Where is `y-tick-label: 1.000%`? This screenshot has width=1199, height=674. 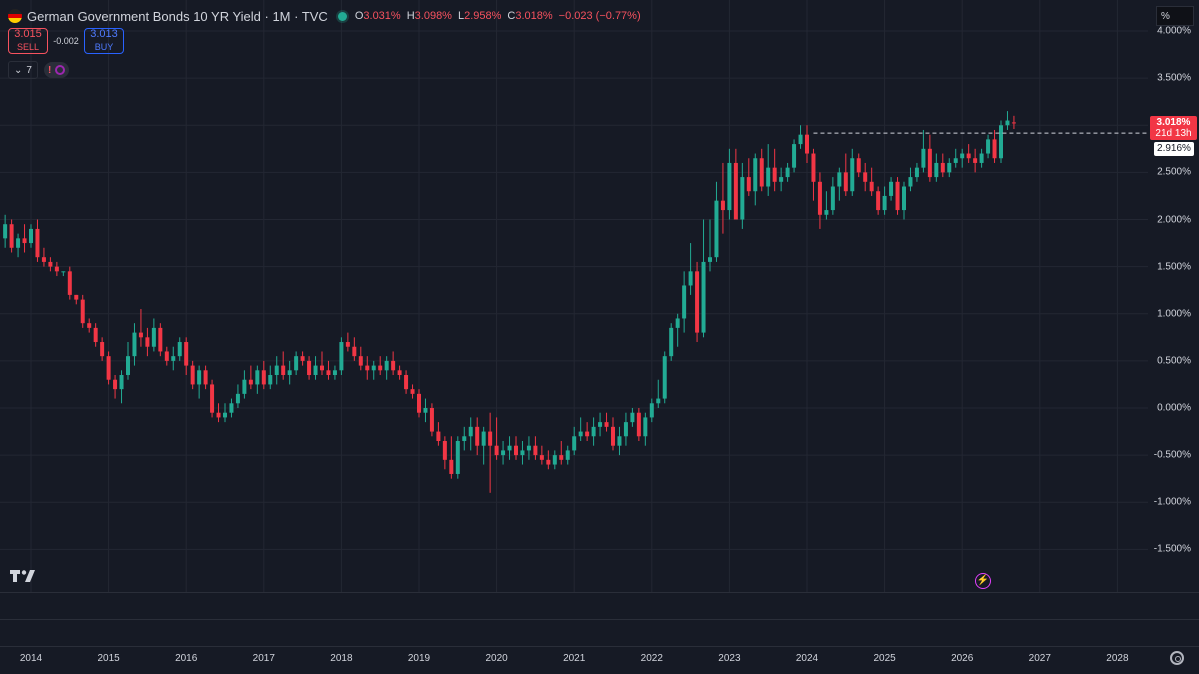
y-tick-label: 1.000% is located at coordinates (1174, 314).